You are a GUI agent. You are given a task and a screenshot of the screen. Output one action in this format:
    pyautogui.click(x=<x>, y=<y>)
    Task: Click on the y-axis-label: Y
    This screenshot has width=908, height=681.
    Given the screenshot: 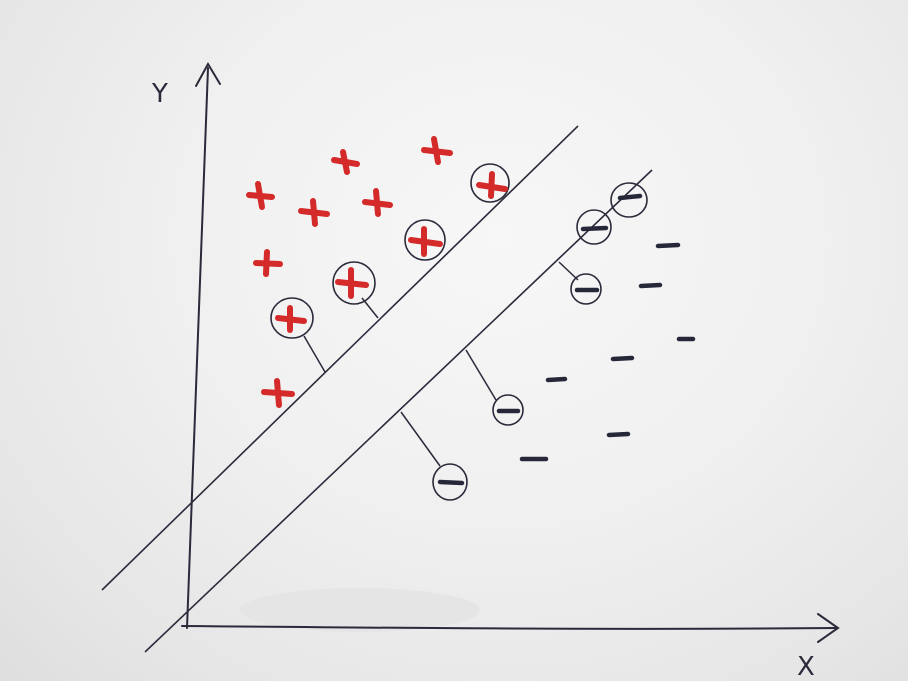 What is the action you would take?
    pyautogui.click(x=159, y=94)
    